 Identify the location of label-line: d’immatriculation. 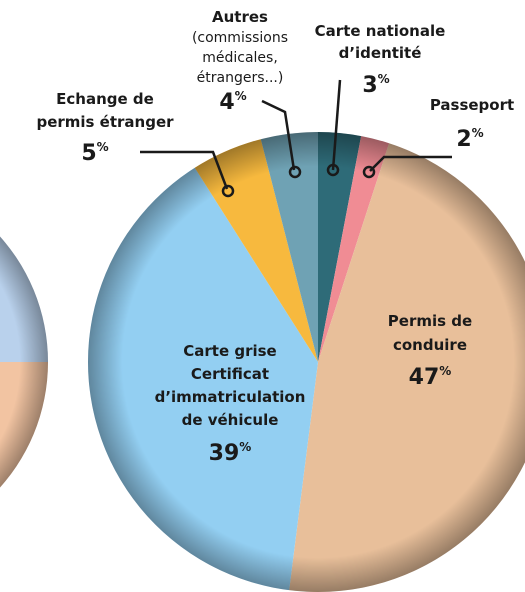
(230, 397).